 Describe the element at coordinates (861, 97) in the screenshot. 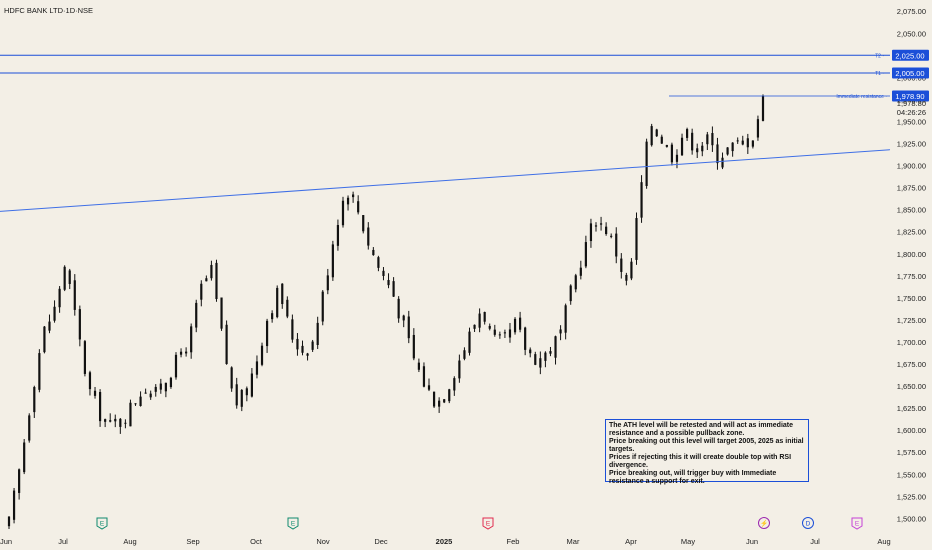

I see `level-label: Immediate resistance ·` at that location.